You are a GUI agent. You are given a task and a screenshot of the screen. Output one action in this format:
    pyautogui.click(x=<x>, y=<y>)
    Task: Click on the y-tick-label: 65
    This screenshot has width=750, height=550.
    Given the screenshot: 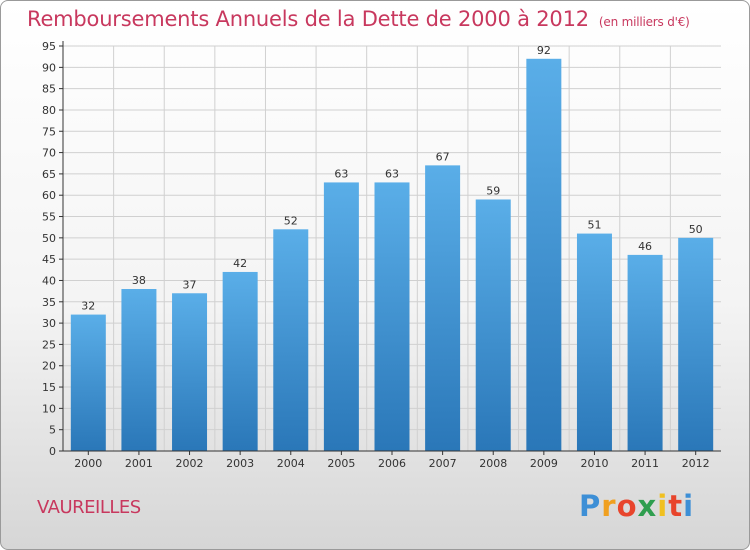 What is the action you would take?
    pyautogui.click(x=49, y=174)
    